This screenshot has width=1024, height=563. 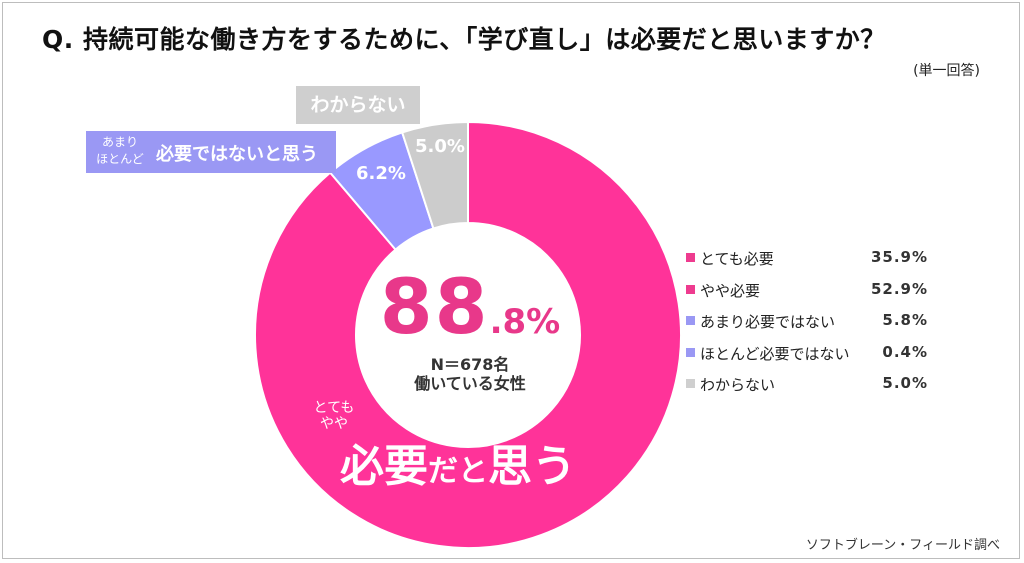 What do you see at coordinates (737, 259) in the screenshot?
I see `legend-label: とても必要` at bounding box center [737, 259].